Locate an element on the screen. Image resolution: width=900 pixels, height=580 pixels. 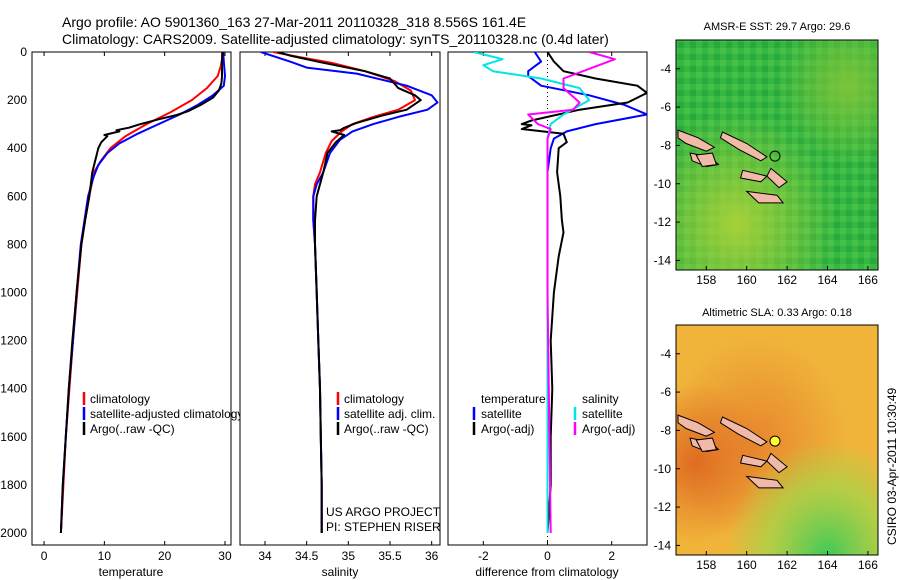
sla-map-title: Altimetric SLA: 0.33 Argo: 0.18 is located at coordinates (777, 313).